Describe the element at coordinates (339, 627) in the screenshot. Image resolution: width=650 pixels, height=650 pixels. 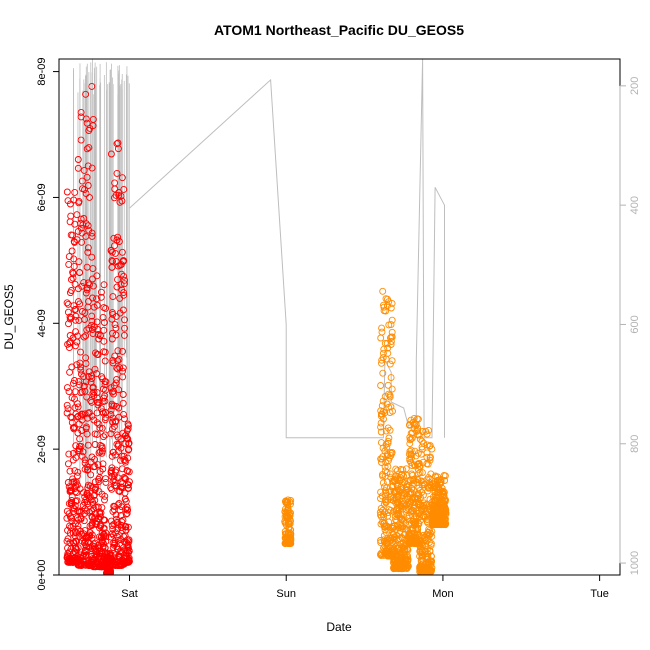
I see `x-axis-label: Date` at that location.